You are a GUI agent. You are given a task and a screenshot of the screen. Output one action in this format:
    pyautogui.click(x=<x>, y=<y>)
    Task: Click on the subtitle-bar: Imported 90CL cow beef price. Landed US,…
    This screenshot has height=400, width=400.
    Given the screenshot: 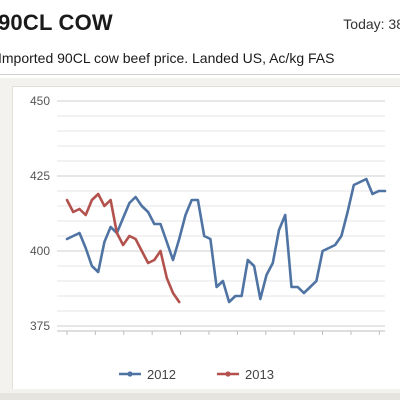 What is the action you would take?
    pyautogui.click(x=200, y=58)
    